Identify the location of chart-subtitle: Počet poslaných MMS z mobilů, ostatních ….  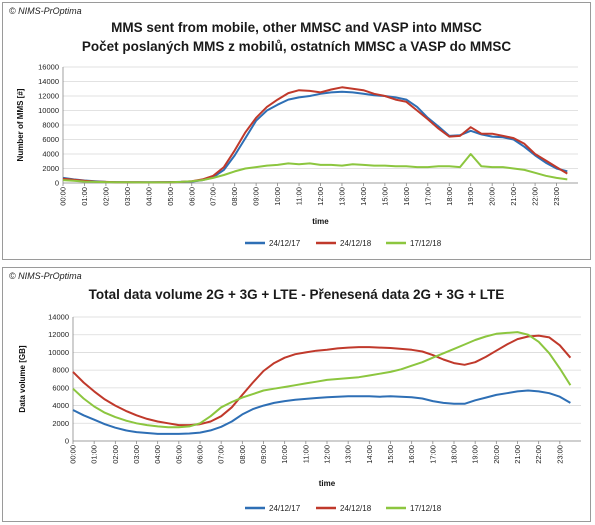
(296, 46).